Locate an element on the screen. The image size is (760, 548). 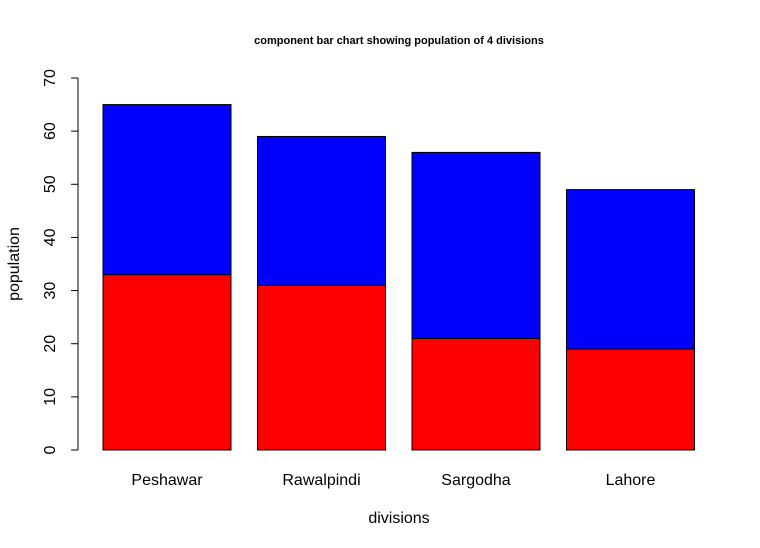
y-tick-label-0: 0 is located at coordinates (50, 449).